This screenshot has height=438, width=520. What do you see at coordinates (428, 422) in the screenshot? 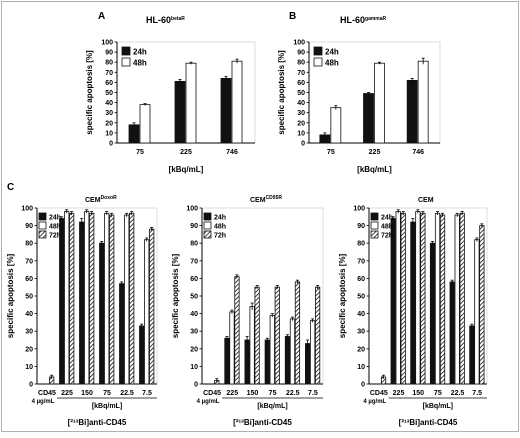
I see `x-sublabel: [²¹³Bi]anti-CD45` at bounding box center [428, 422].